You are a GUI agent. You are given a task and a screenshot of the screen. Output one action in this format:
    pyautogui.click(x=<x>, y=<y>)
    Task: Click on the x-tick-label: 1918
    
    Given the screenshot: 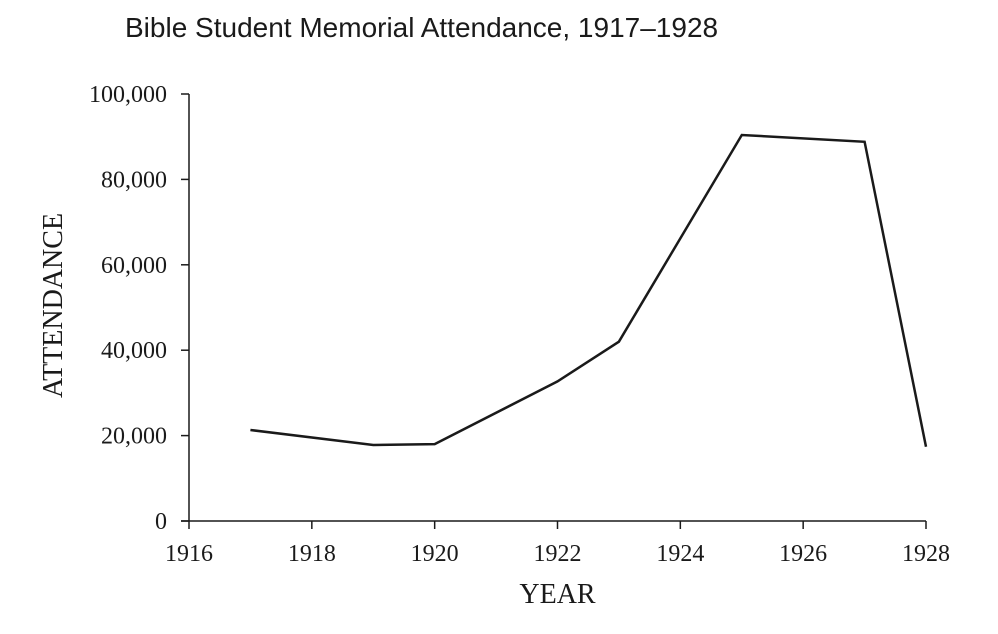 What is the action you would take?
    pyautogui.click(x=312, y=554)
    